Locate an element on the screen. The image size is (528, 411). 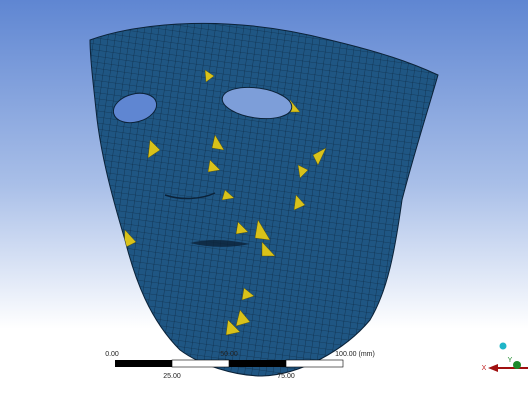
axis-triad: X Y is located at coordinates (505, 357).